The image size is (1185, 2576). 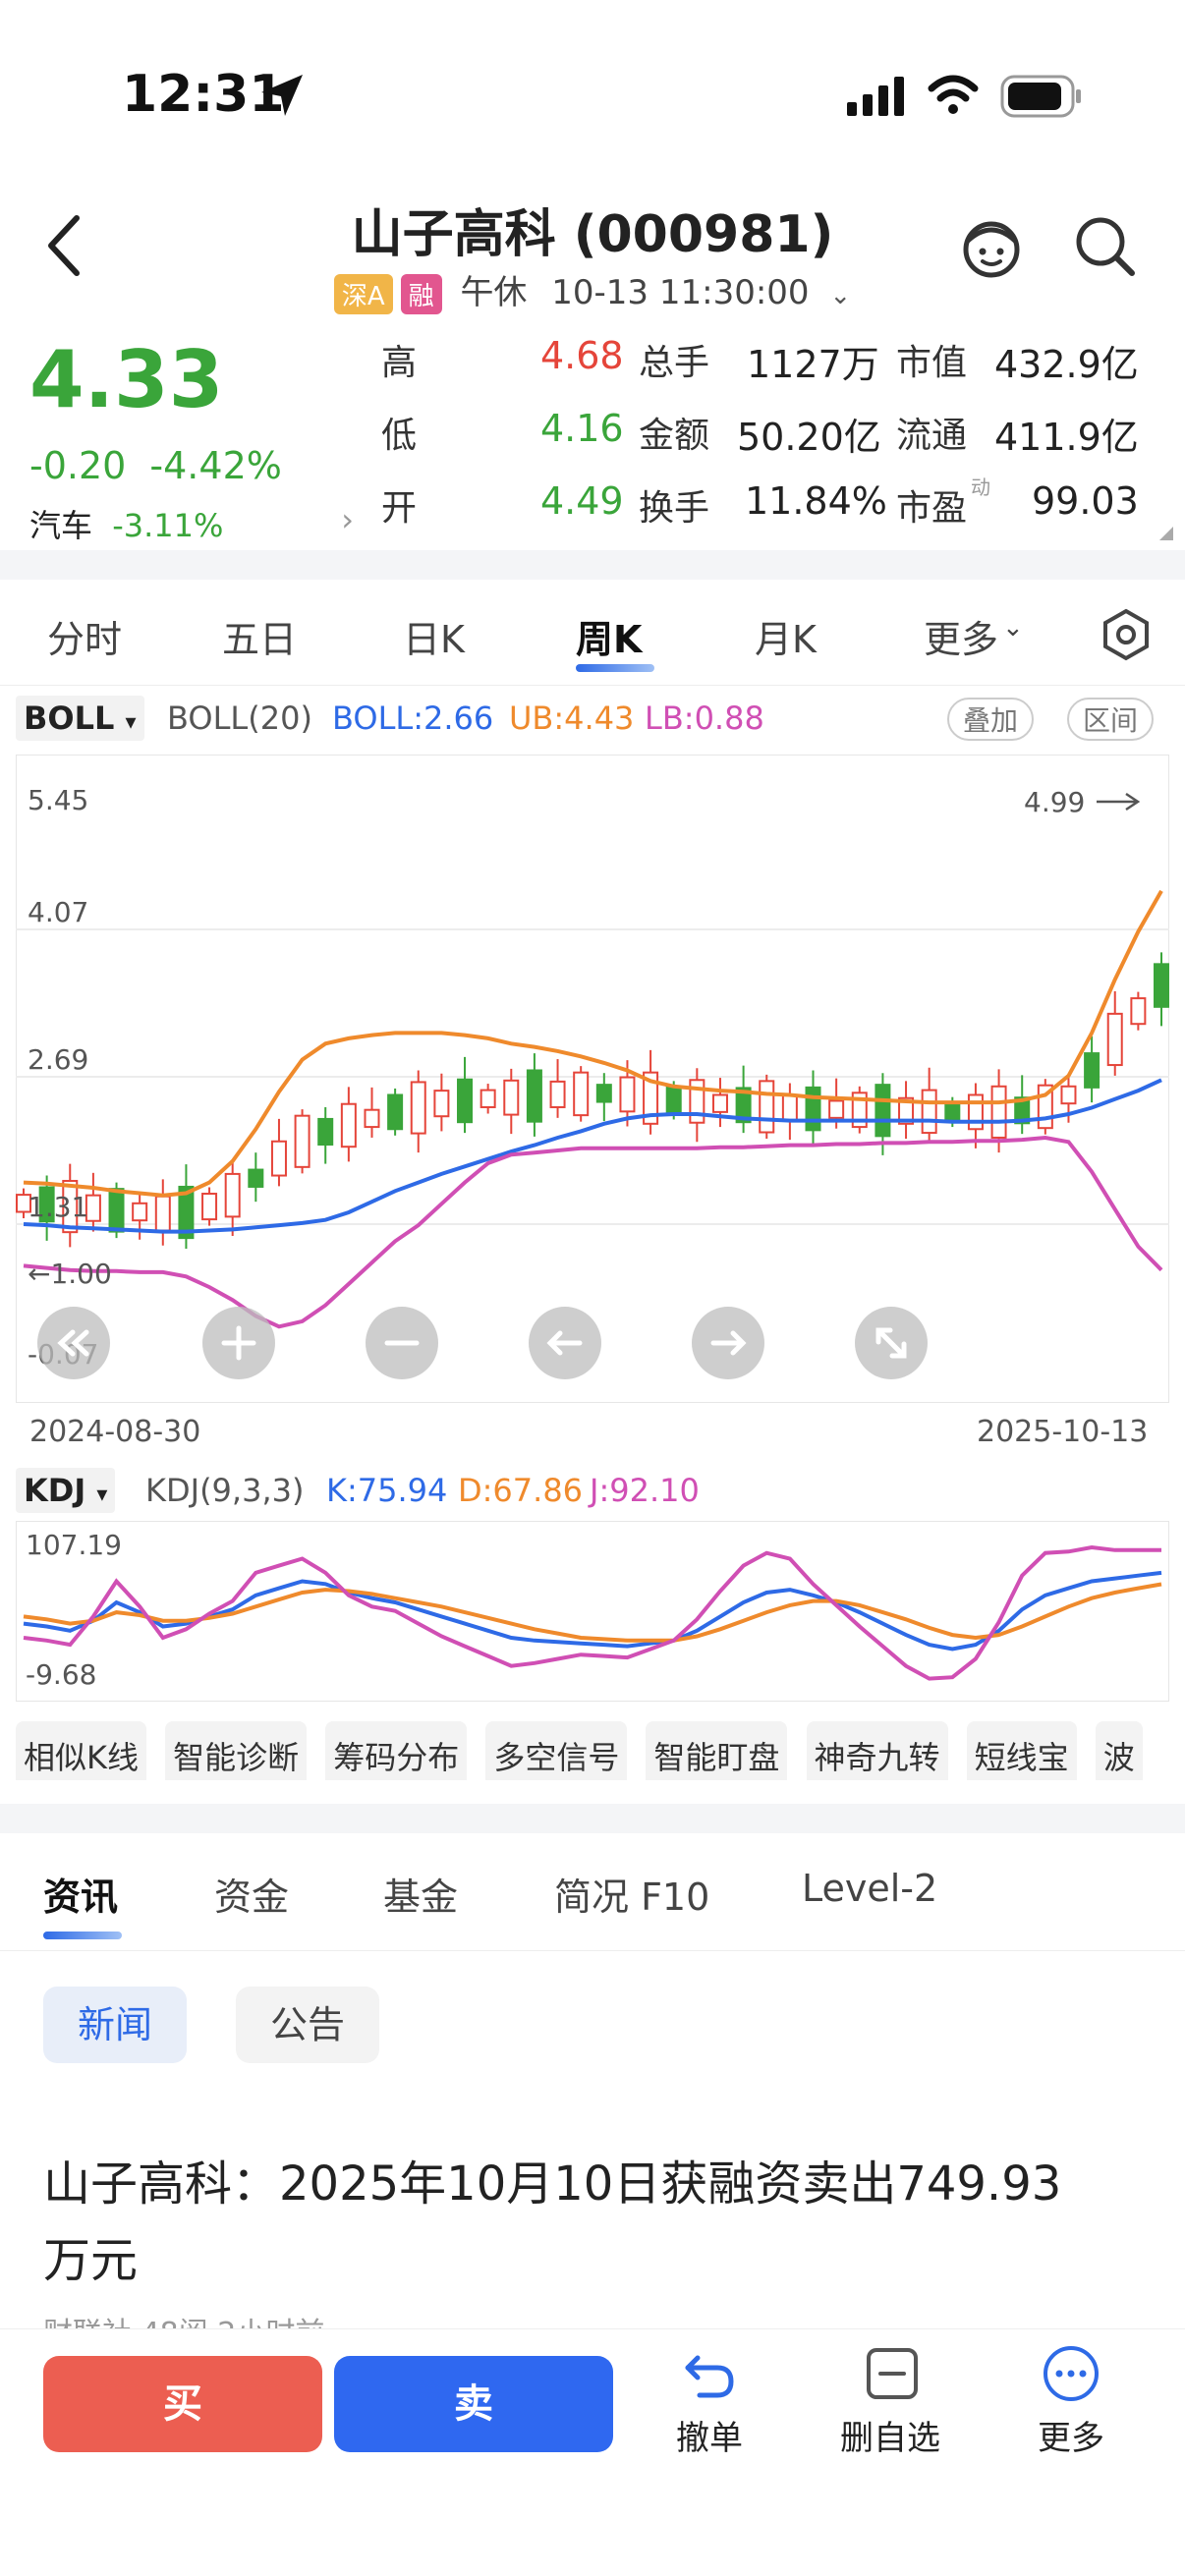 I want to click on more-dots-icon, so click(x=1072, y=2373).